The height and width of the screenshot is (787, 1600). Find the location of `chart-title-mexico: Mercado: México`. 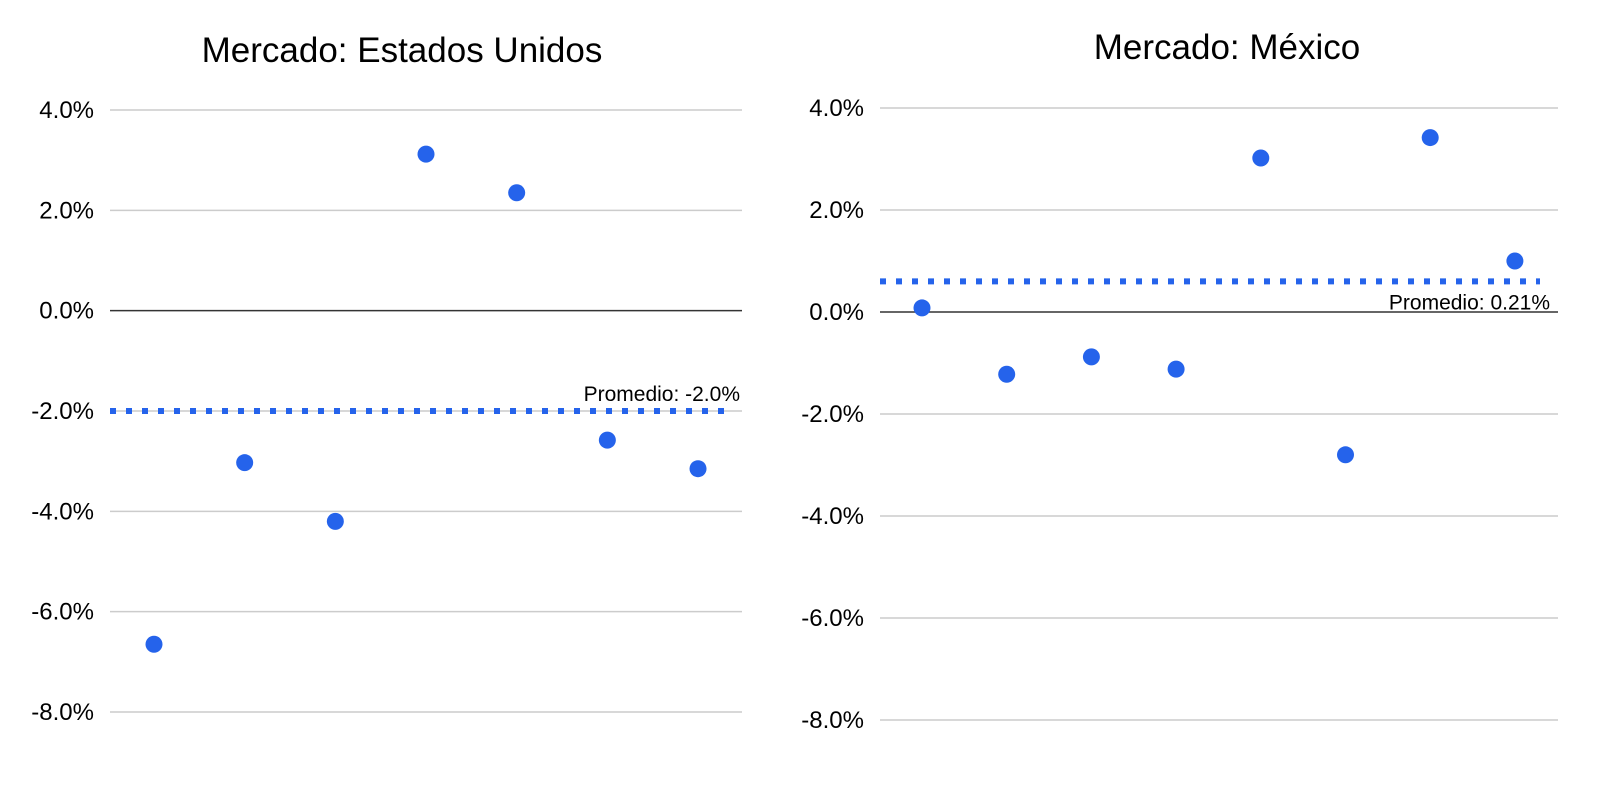

chart-title-mexico: Mercado: México is located at coordinates (1227, 47).